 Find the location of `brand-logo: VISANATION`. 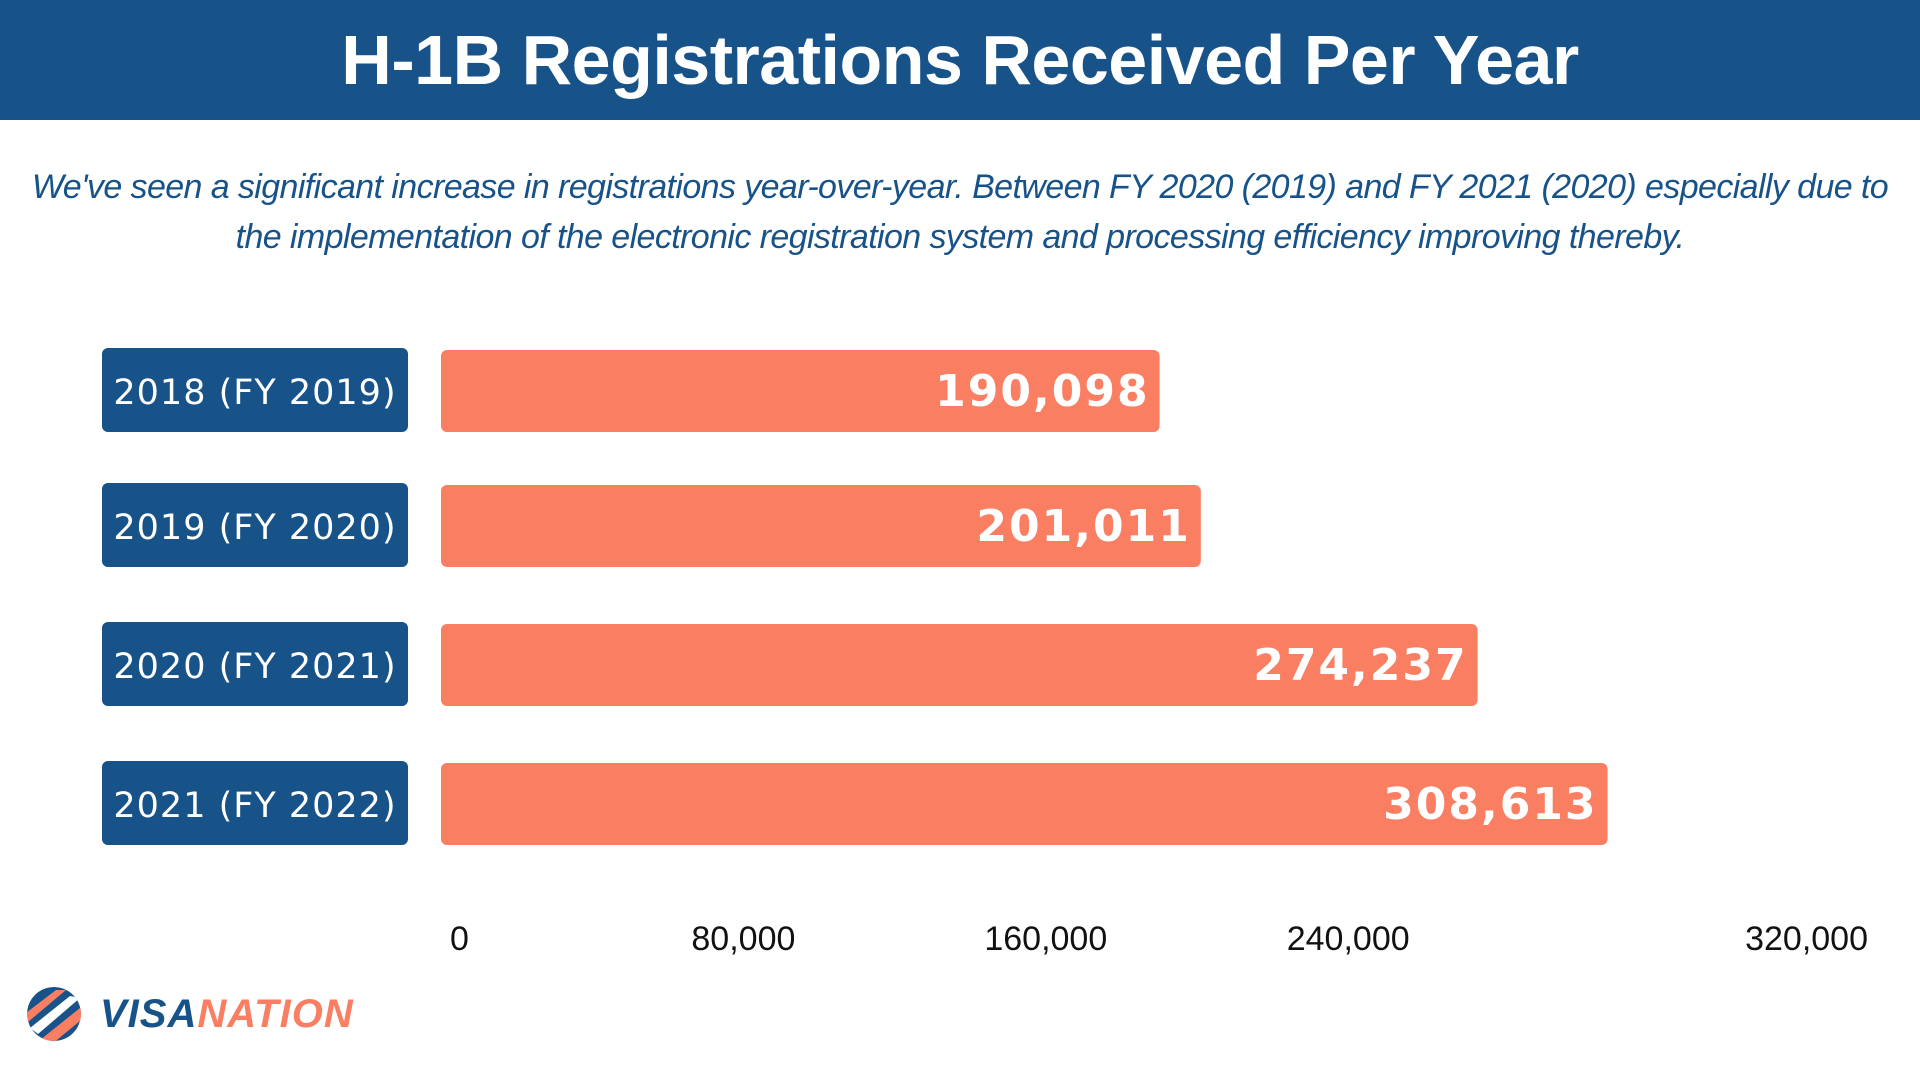

brand-logo: VISANATION is located at coordinates (190, 1014).